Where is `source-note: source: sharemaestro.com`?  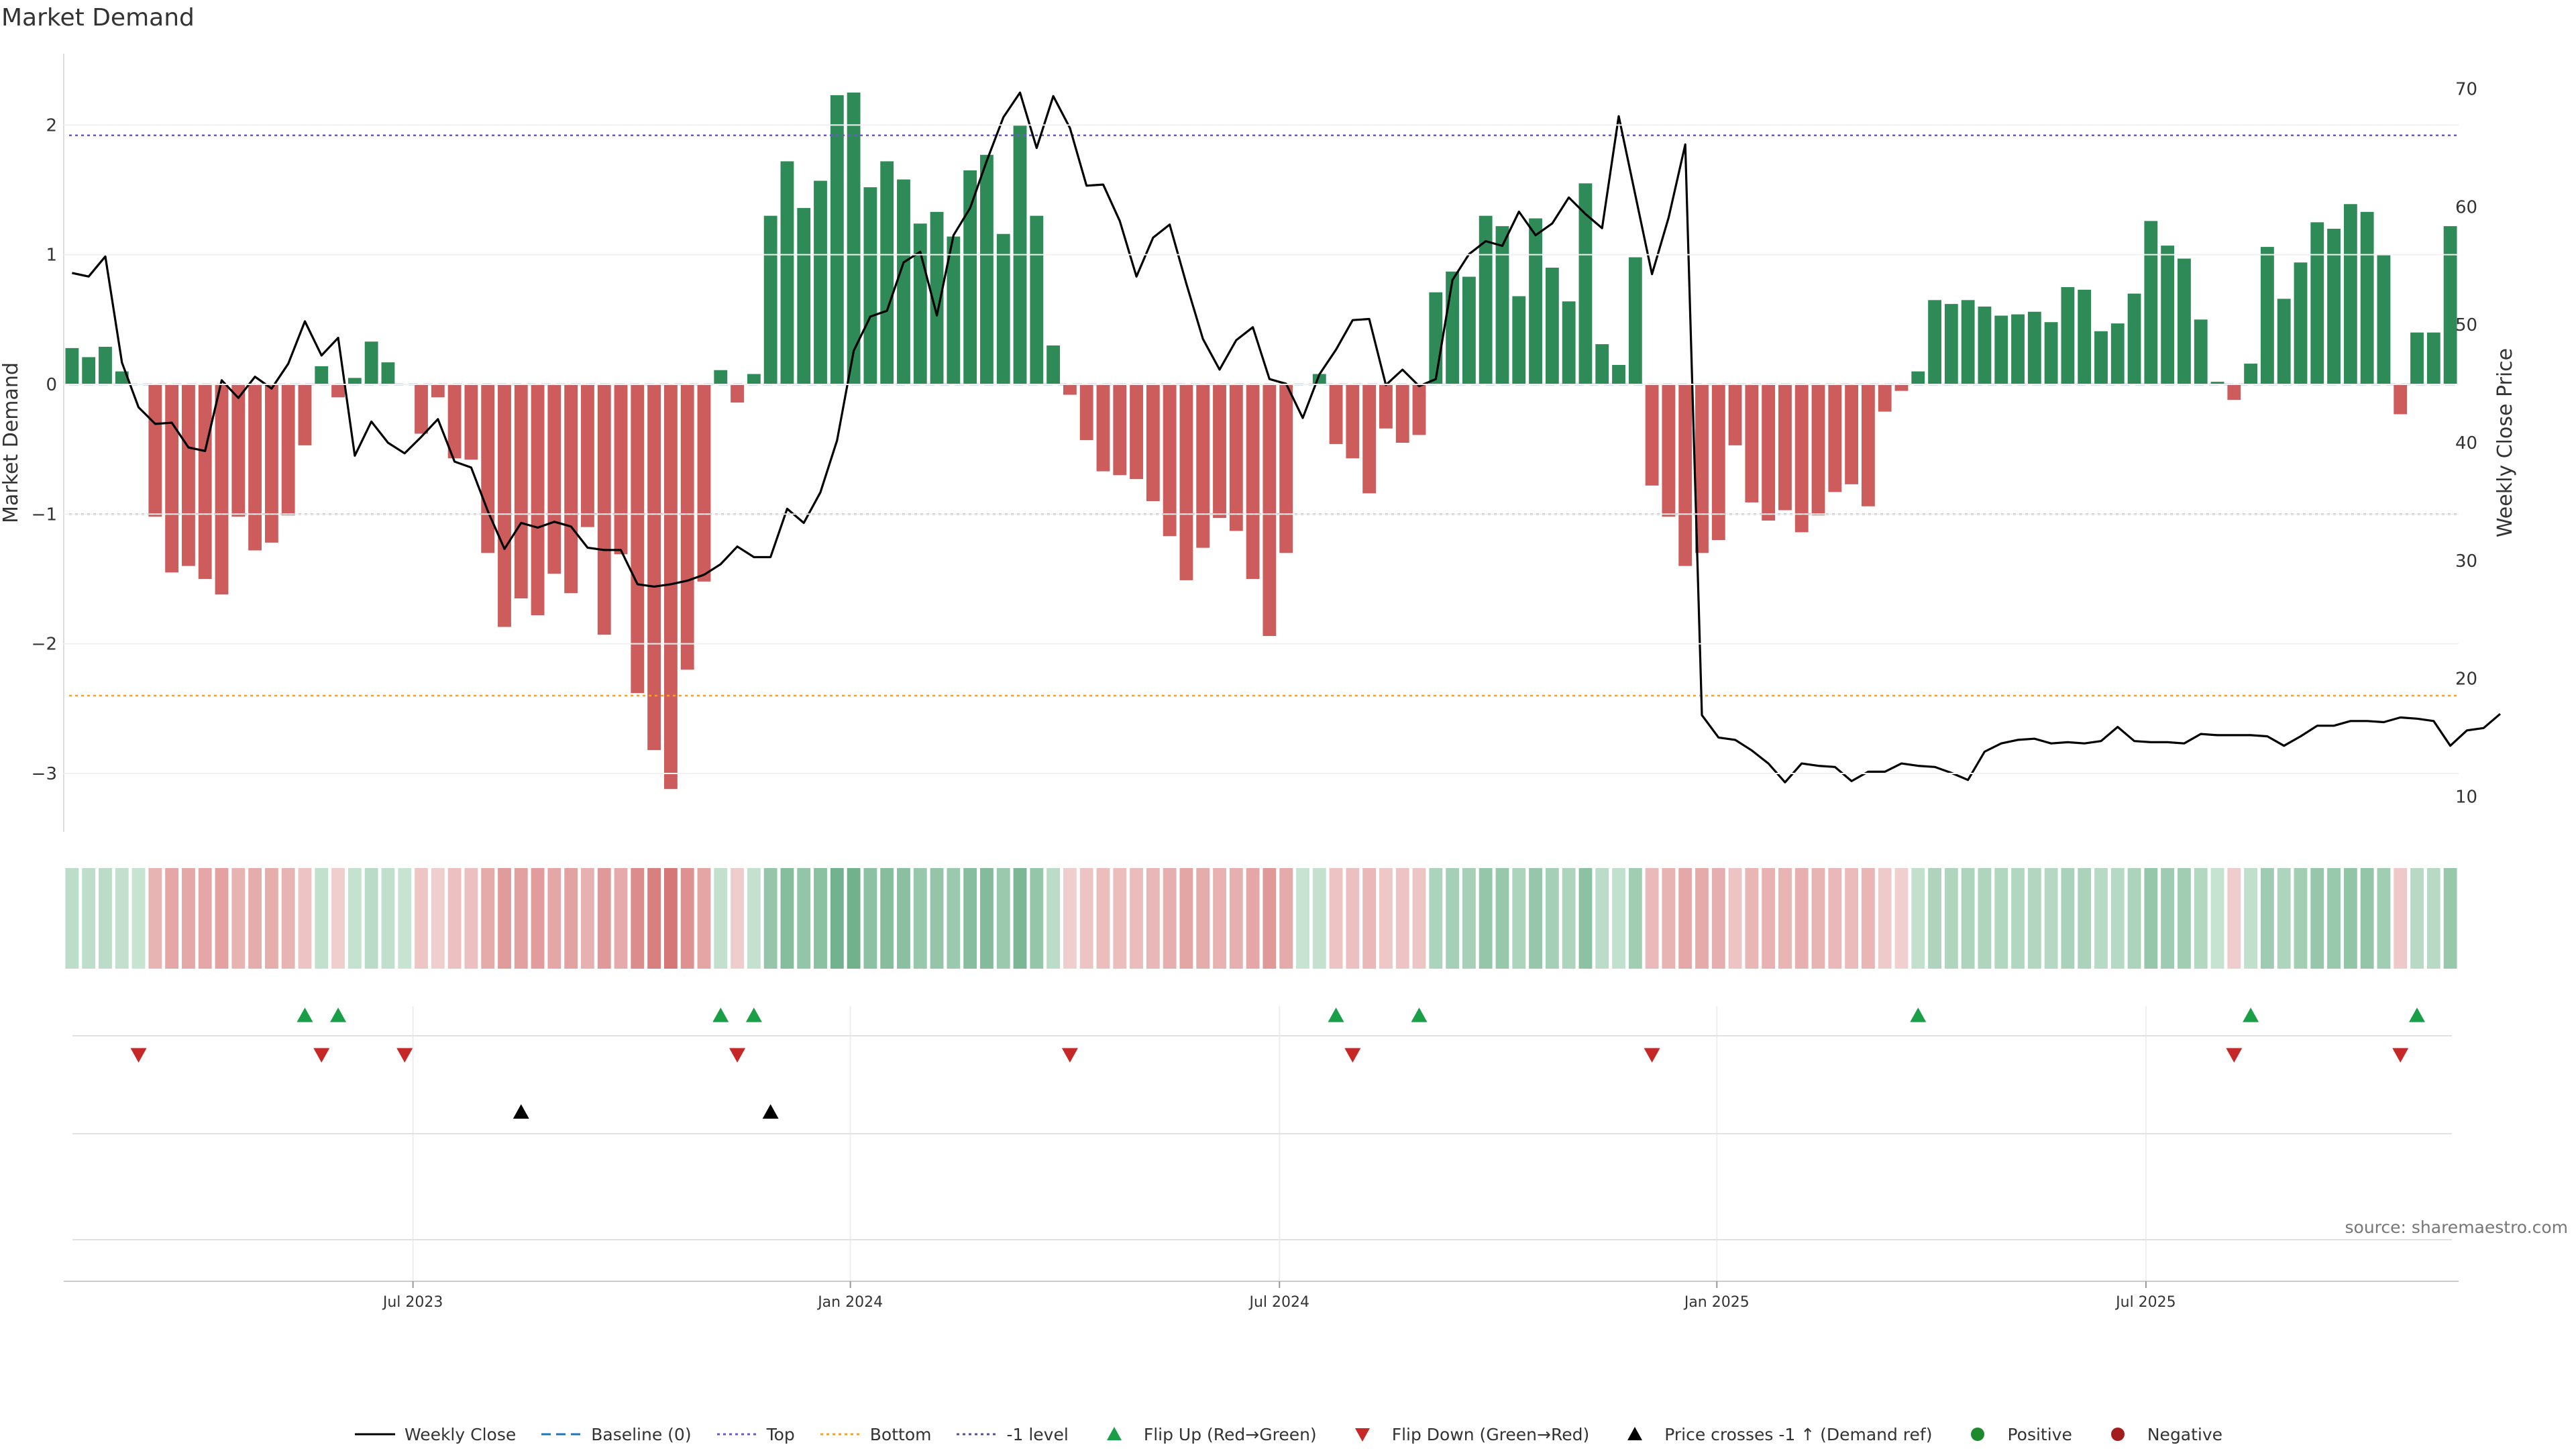 source-note: source: sharemaestro.com is located at coordinates (2457, 1227).